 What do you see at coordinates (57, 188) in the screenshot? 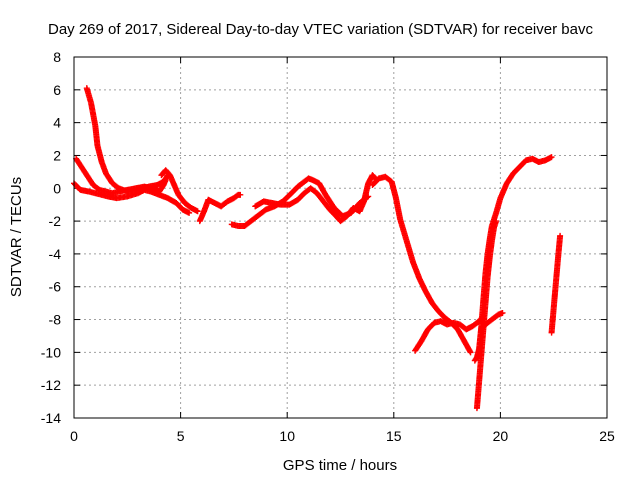
I see `y-tick-label: 0` at bounding box center [57, 188].